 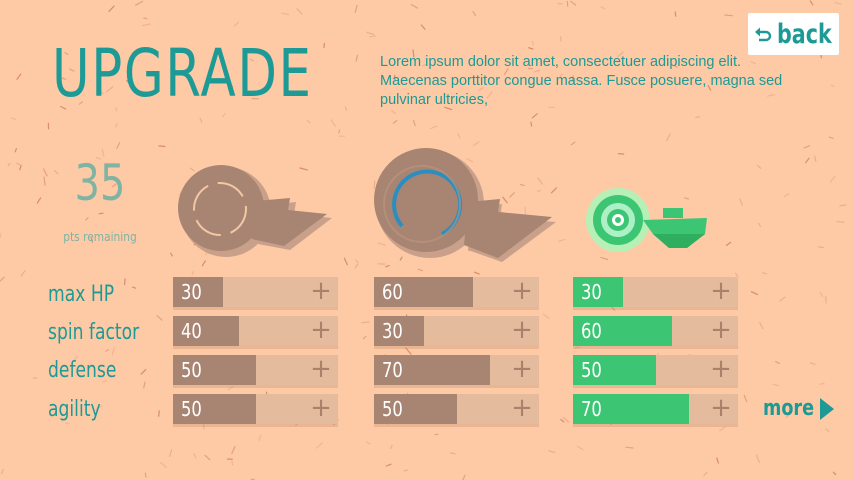 I want to click on more-button: more, so click(x=799, y=408).